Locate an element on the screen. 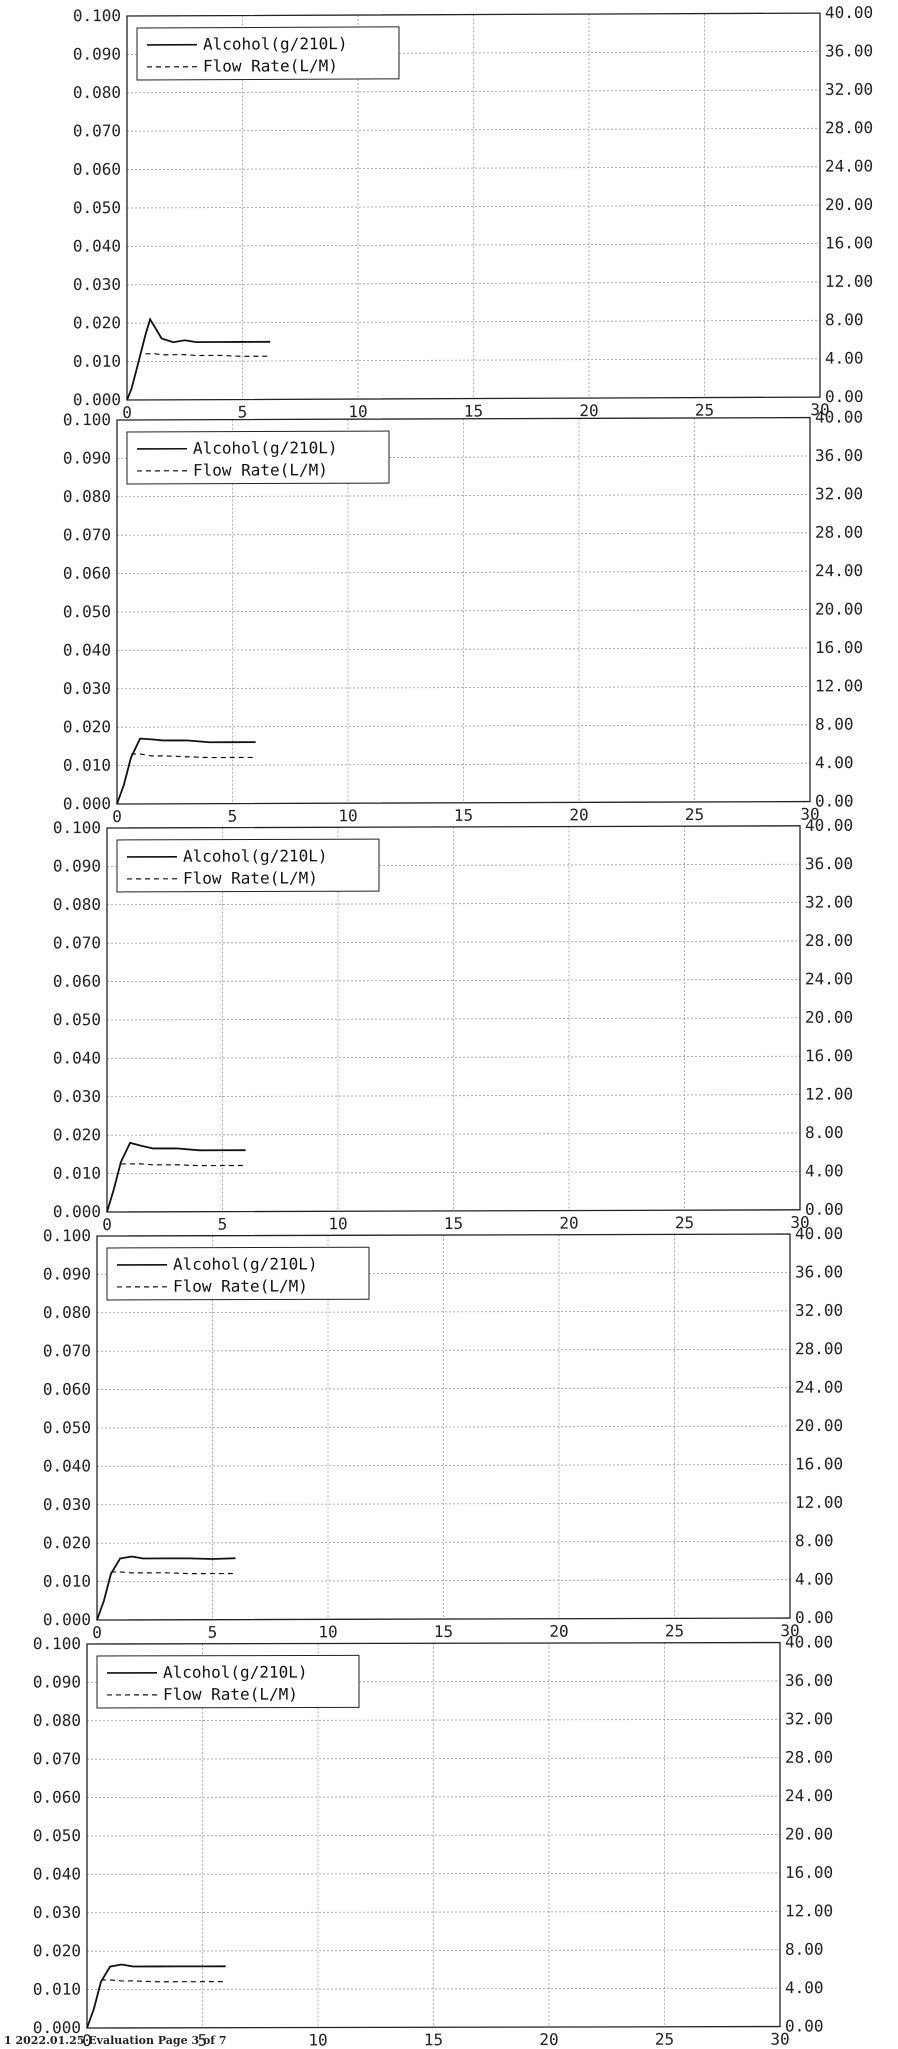 The image size is (898, 2049). y-left-tick-label: 0.030 is located at coordinates (67, 1504).